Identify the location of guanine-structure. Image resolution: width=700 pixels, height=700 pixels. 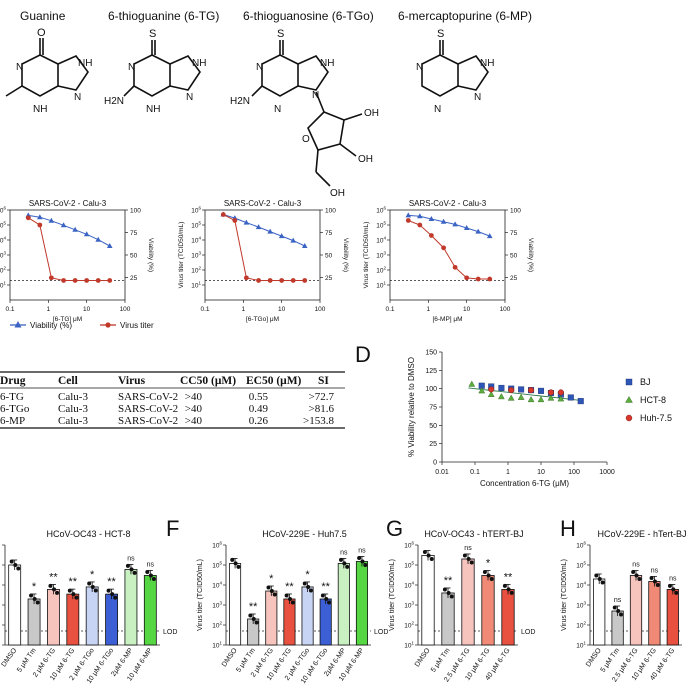
(47, 67).